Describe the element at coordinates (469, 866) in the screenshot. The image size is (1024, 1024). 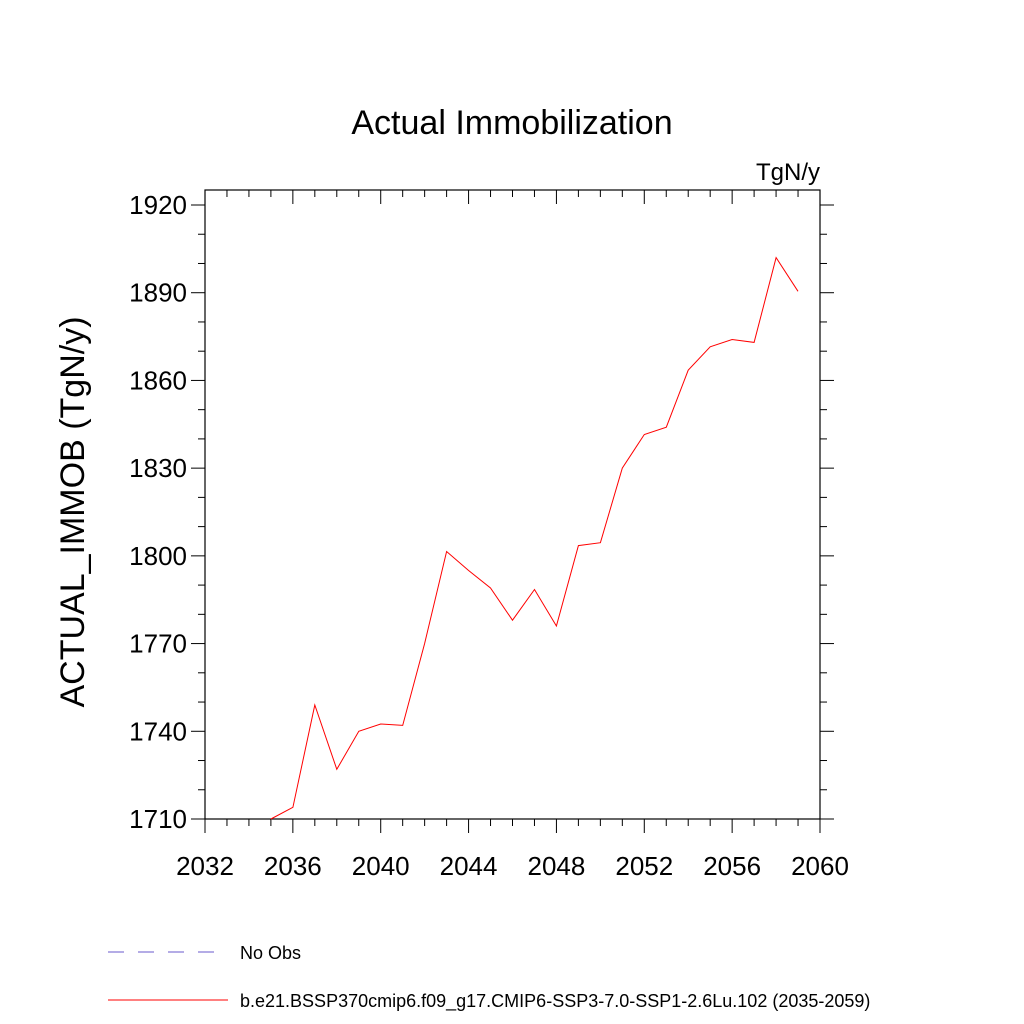
I see `x-tick-label: 2044` at that location.